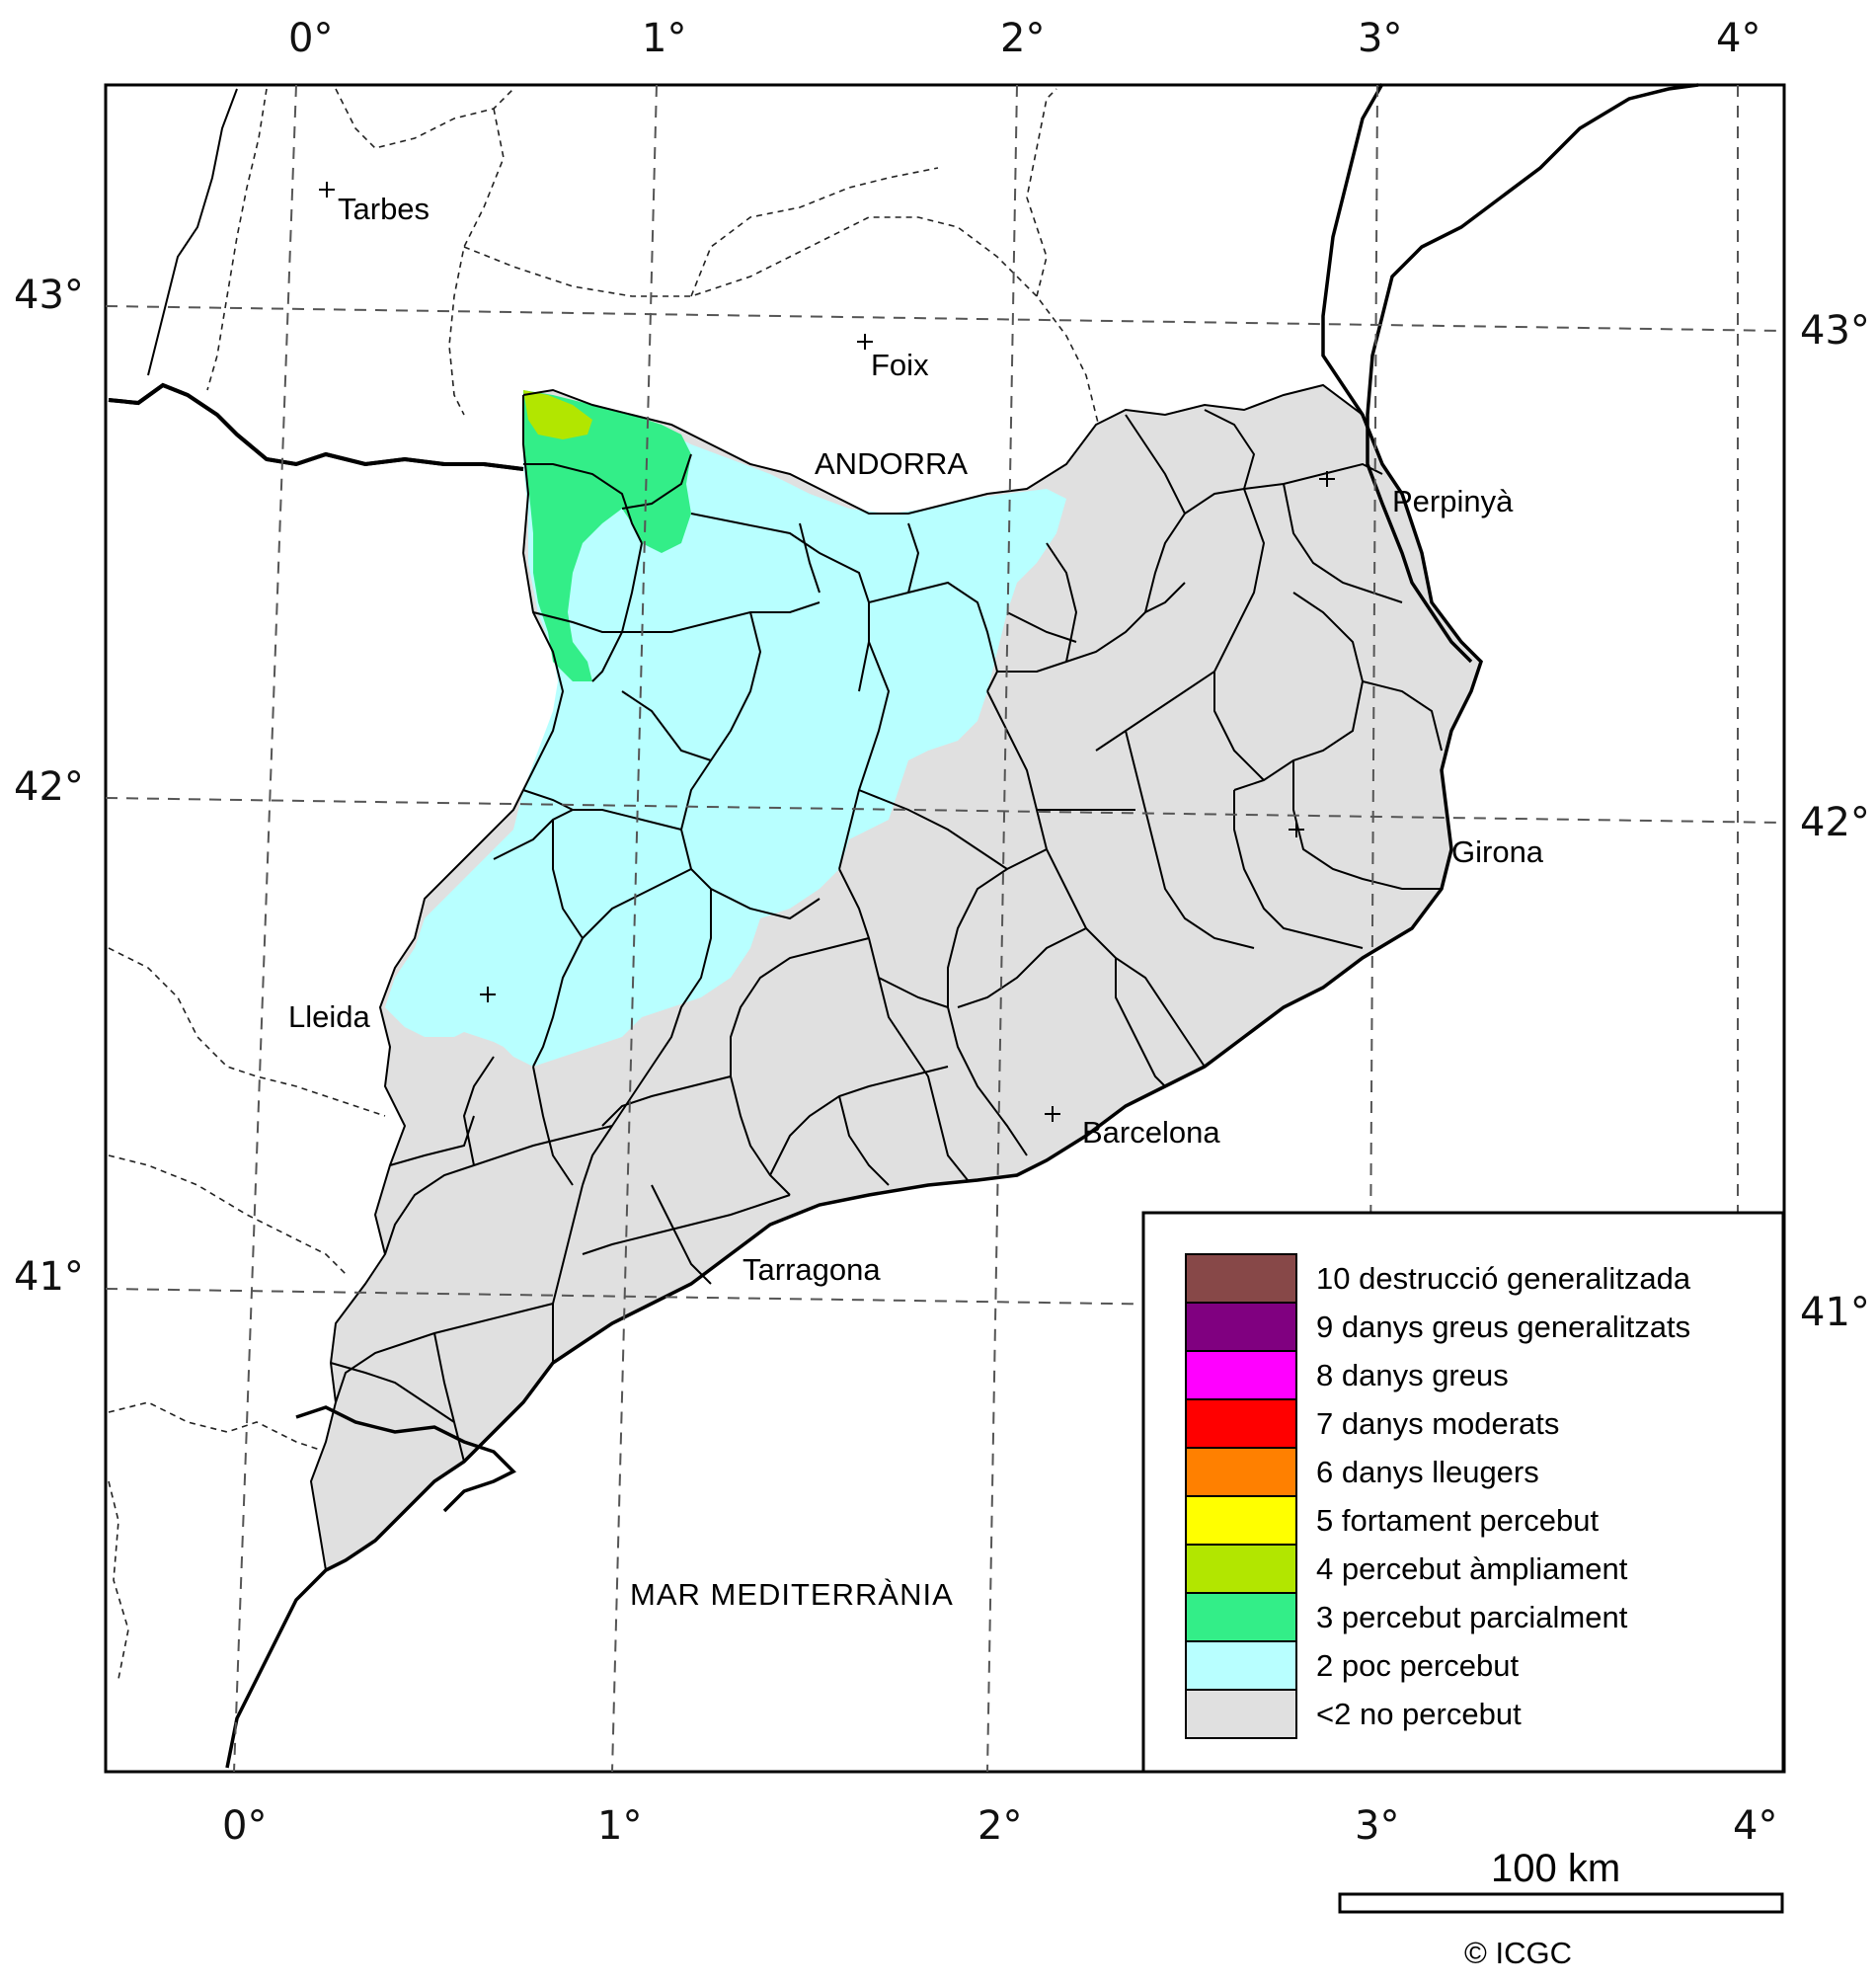 The image size is (1876, 1986). I want to click on axis-labels-top: 0° 1° 2° 3° 4°, so click(1024, 38).